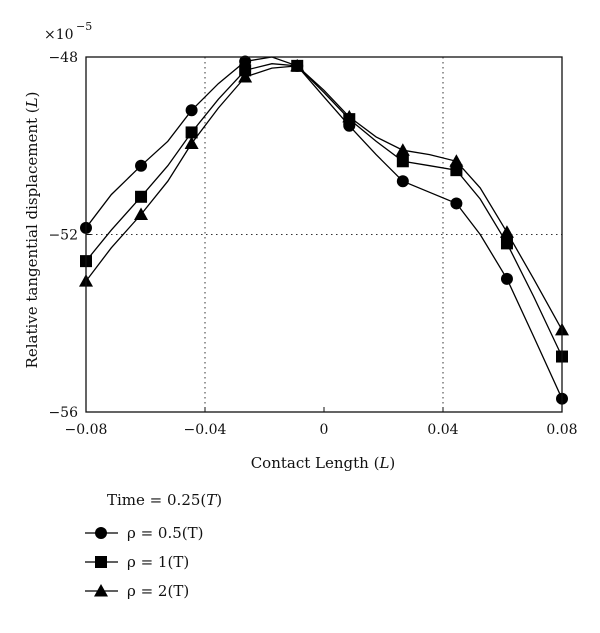  What do you see at coordinates (158, 591) in the screenshot?
I see `legend-entry-label: ρ = 2(T)` at bounding box center [158, 591].